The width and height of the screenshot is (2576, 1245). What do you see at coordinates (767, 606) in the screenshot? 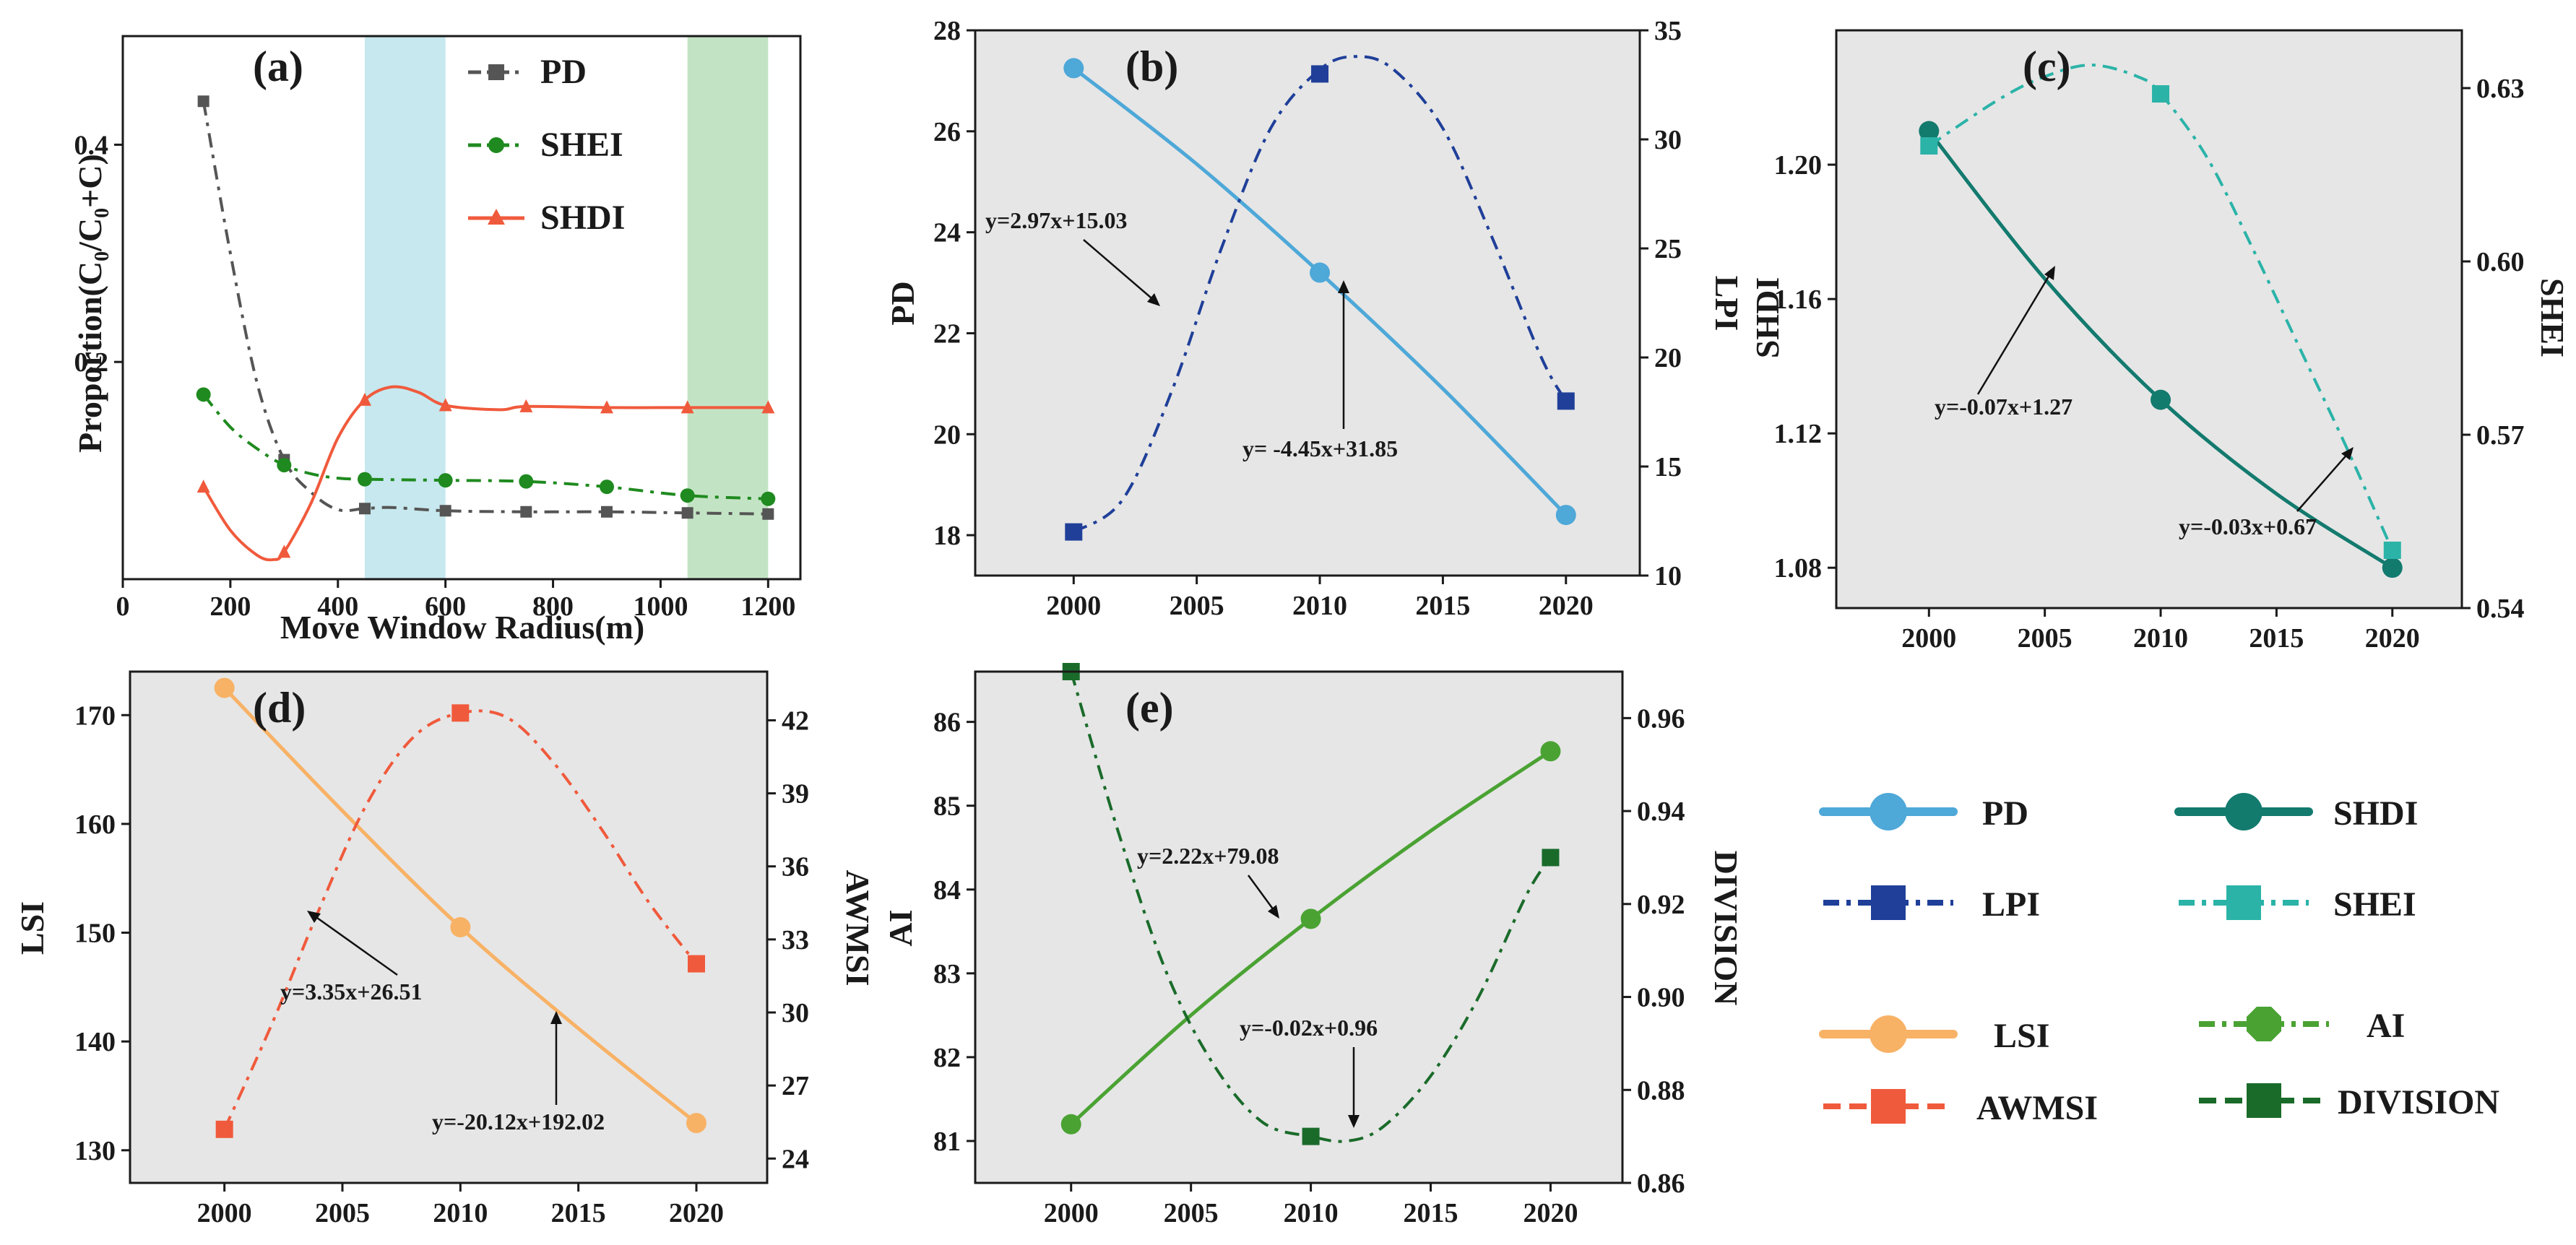
I see `panel-a-xtick-label: 1200` at bounding box center [767, 606].